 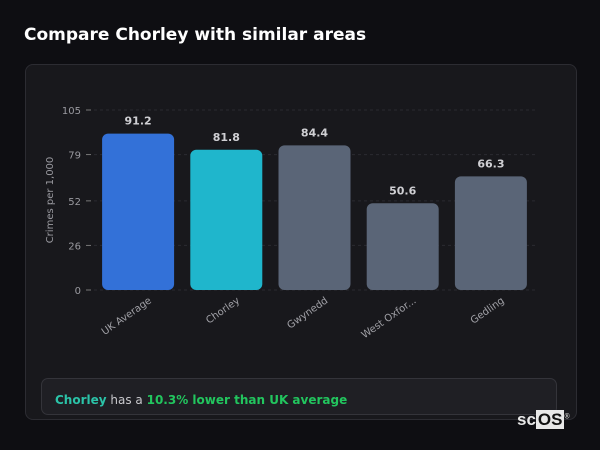 What do you see at coordinates (195, 35) in the screenshot?
I see `page-title: Compare Chorley with similar areas` at bounding box center [195, 35].